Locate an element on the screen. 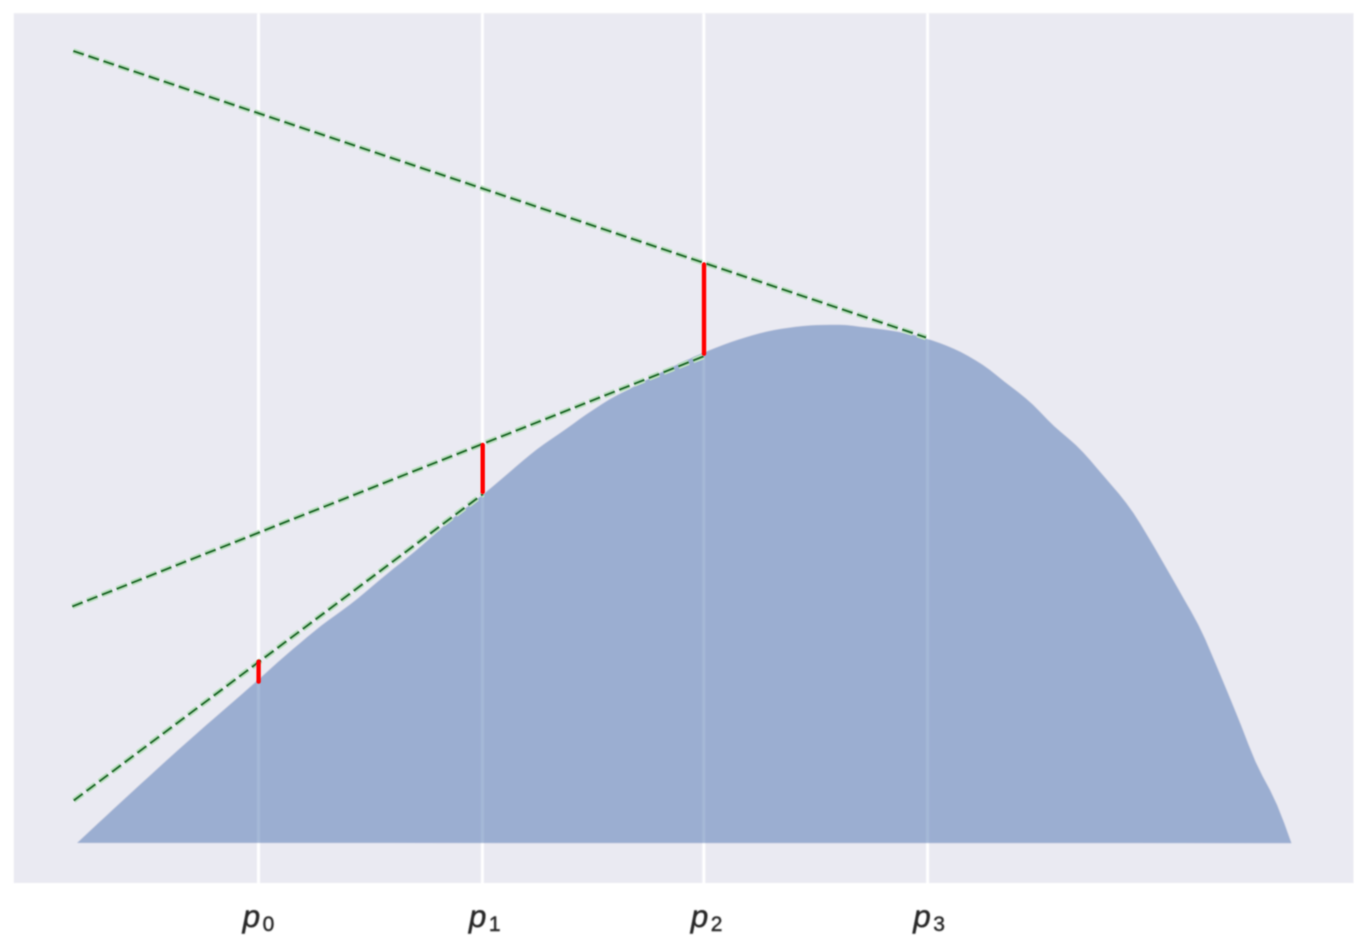 This screenshot has height=942, width=1370. svg-text: p0 is located at coordinates (258, 917).